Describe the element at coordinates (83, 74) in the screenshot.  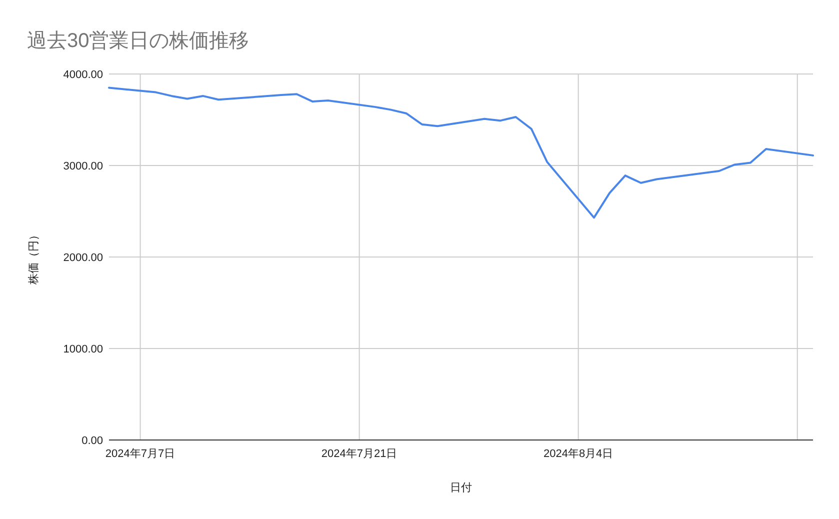
I see `y-tick-label: 4000.00` at that location.